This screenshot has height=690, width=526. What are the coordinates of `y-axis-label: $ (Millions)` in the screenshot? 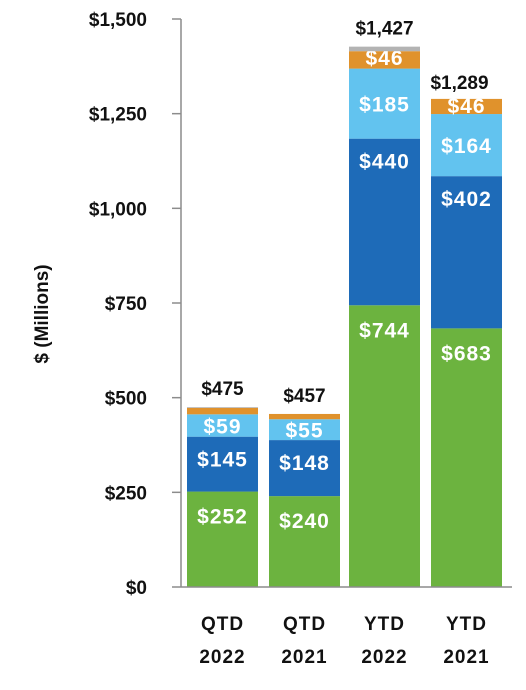 It's located at (42, 313).